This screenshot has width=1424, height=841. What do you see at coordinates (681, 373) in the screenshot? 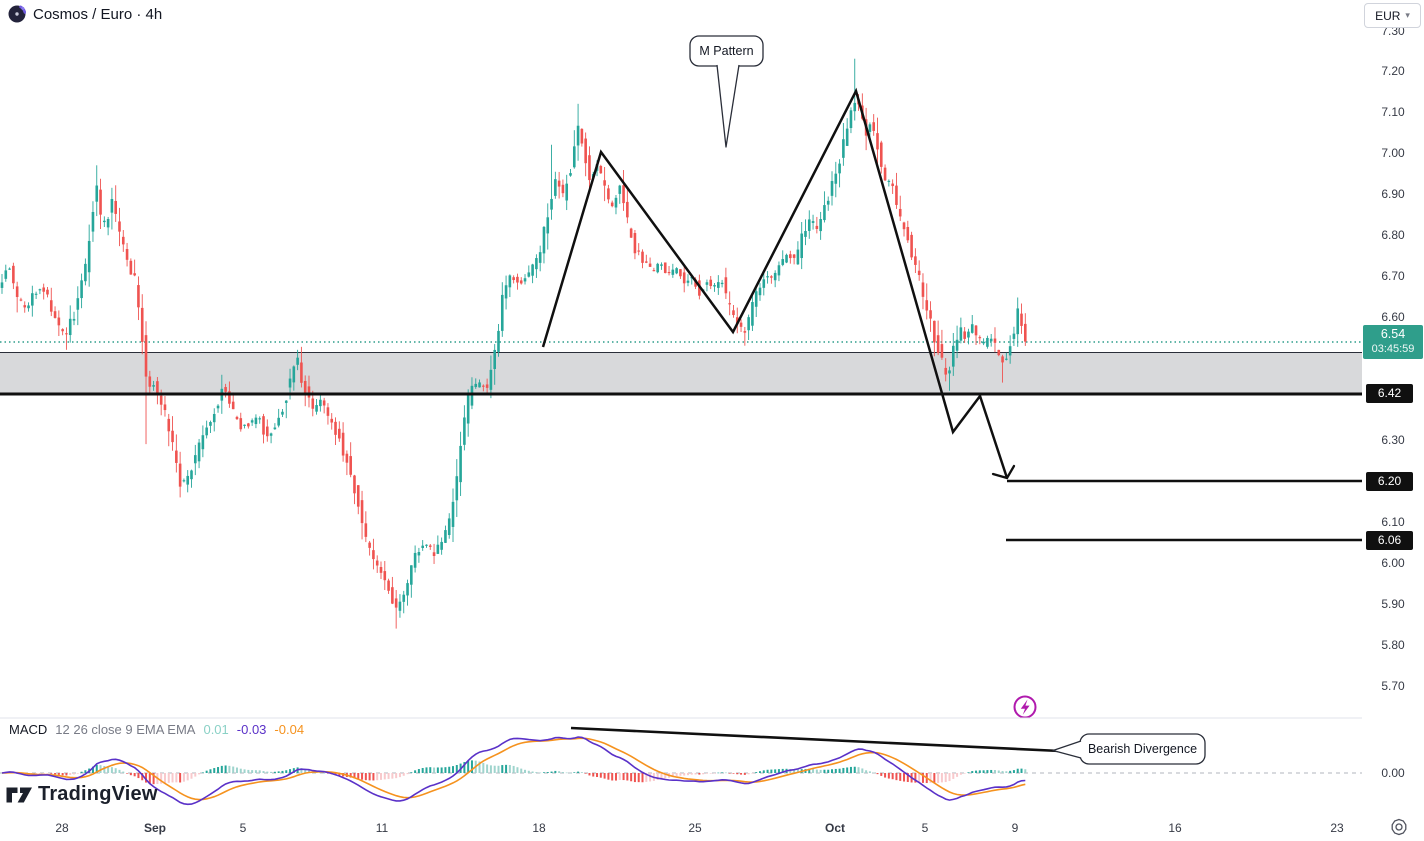
I see `support-zone` at bounding box center [681, 373].